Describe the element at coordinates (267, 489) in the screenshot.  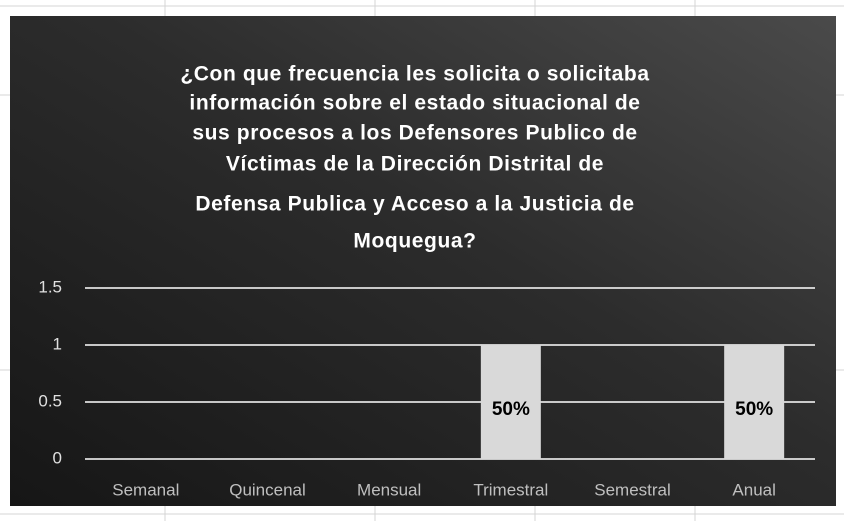
I see `x-tick-label: Quincenal` at that location.